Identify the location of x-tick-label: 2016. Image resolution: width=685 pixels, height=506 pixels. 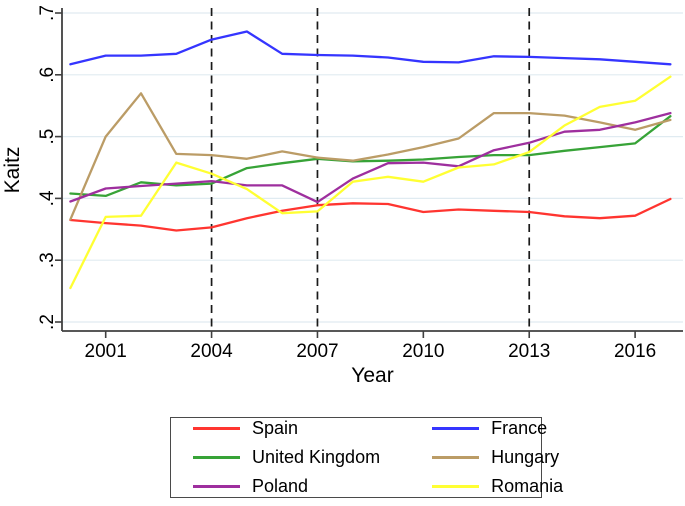
(635, 351).